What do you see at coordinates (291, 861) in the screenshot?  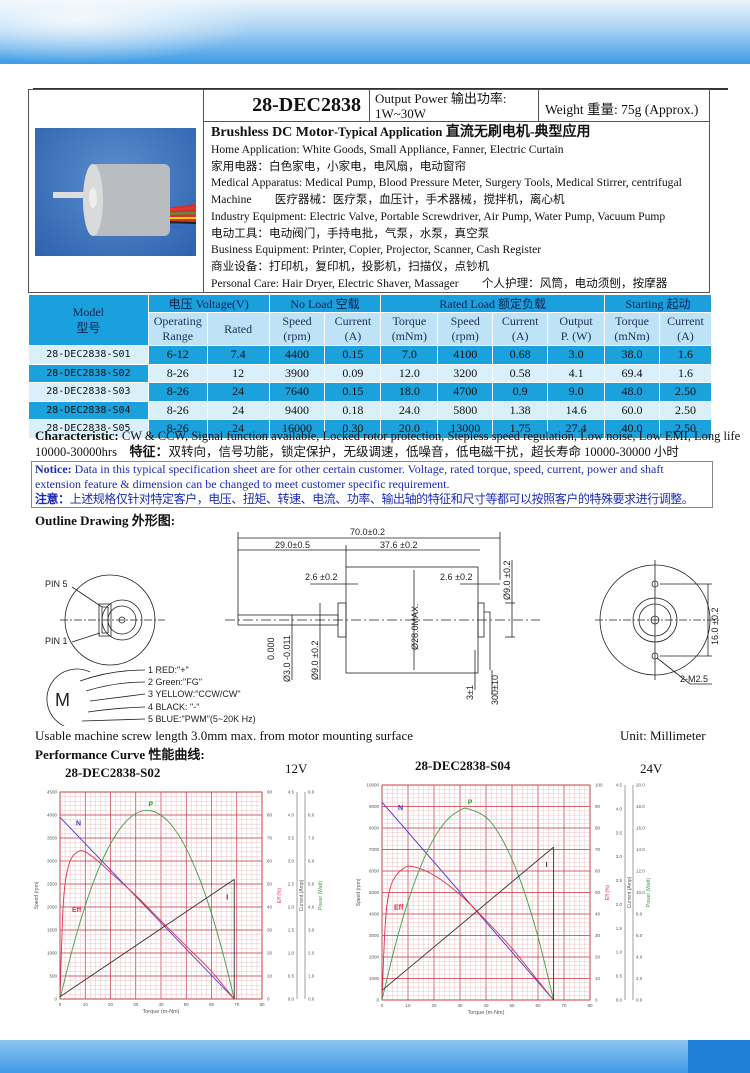 I see `current-tick-label: 3.0` at bounding box center [291, 861].